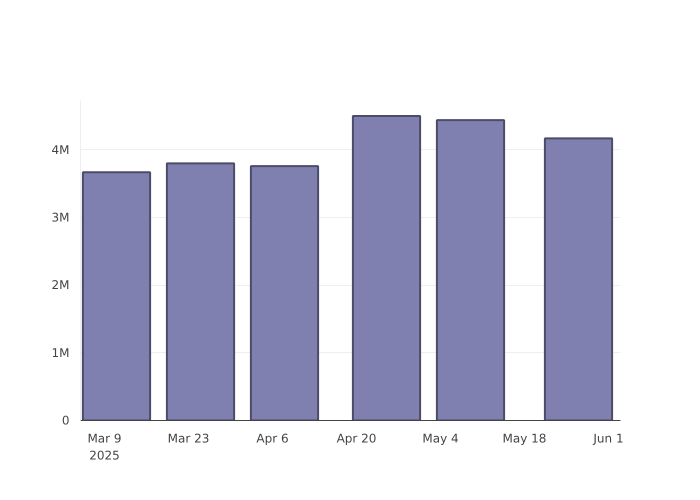 The height and width of the screenshot is (500, 700). Describe the element at coordinates (104, 447) in the screenshot. I see `x-tick-label: Mar 9 2025` at that location.